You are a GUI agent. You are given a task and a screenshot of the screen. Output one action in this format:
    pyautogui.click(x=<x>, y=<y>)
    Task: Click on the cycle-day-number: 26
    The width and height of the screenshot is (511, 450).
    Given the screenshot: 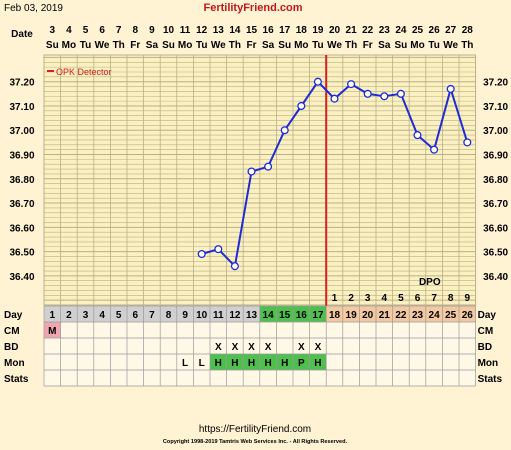 What is the action you would take?
    pyautogui.click(x=468, y=315)
    